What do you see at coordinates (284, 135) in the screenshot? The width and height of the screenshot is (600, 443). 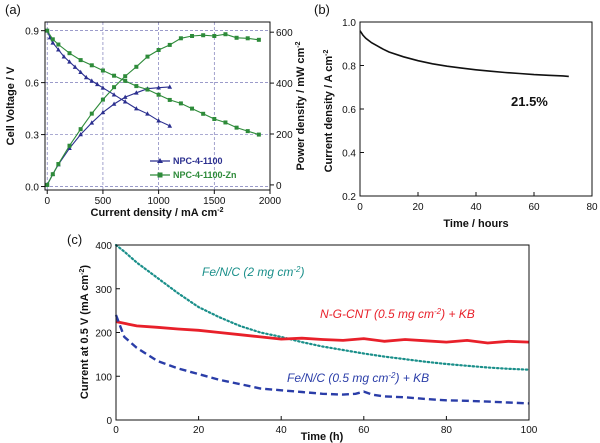 I see `panel-a-yright-tick-label: 200` at bounding box center [284, 135].